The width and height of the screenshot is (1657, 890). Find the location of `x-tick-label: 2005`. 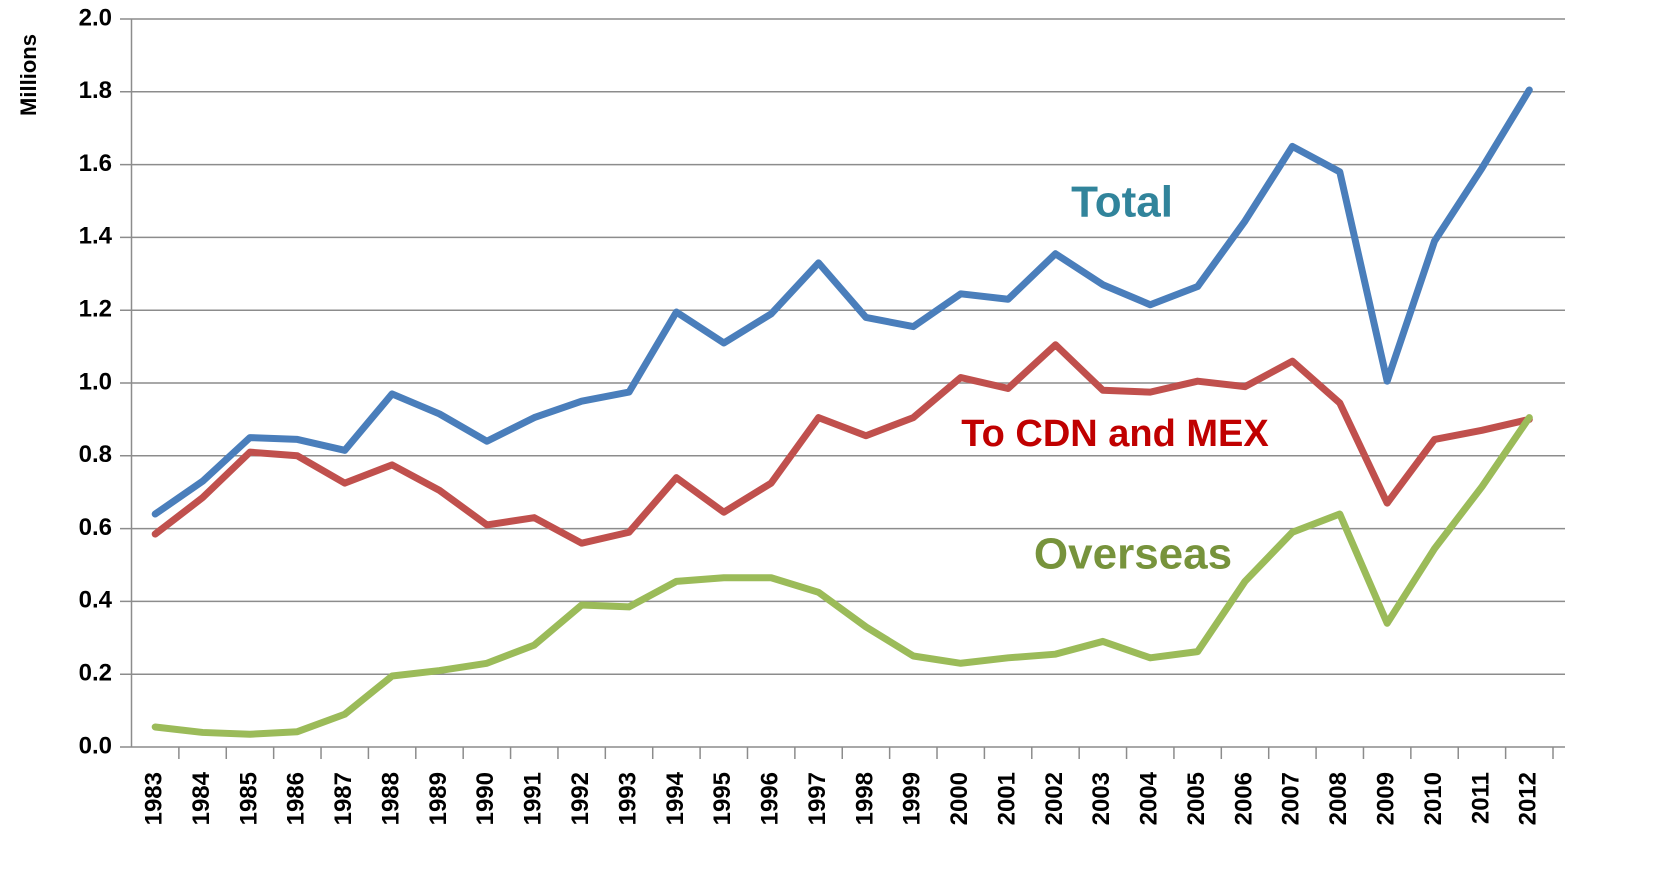

x-tick-label: 2005 is located at coordinates (1196, 798).